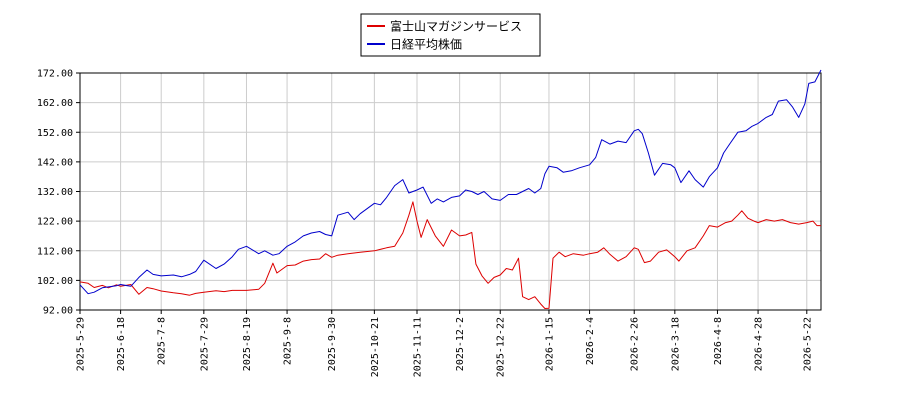 The height and width of the screenshot is (400, 900). Describe the element at coordinates (55, 74) in the screenshot. I see `y-tick-label: 172.00` at that location.